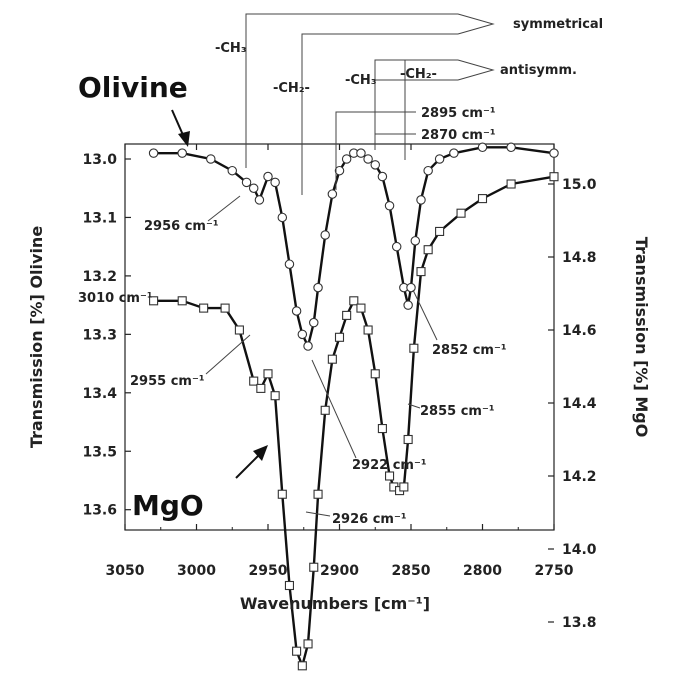  What do you see at coordinates (133, 87) in the screenshot?
I see `olivine-label: Olivine` at bounding box center [133, 87].